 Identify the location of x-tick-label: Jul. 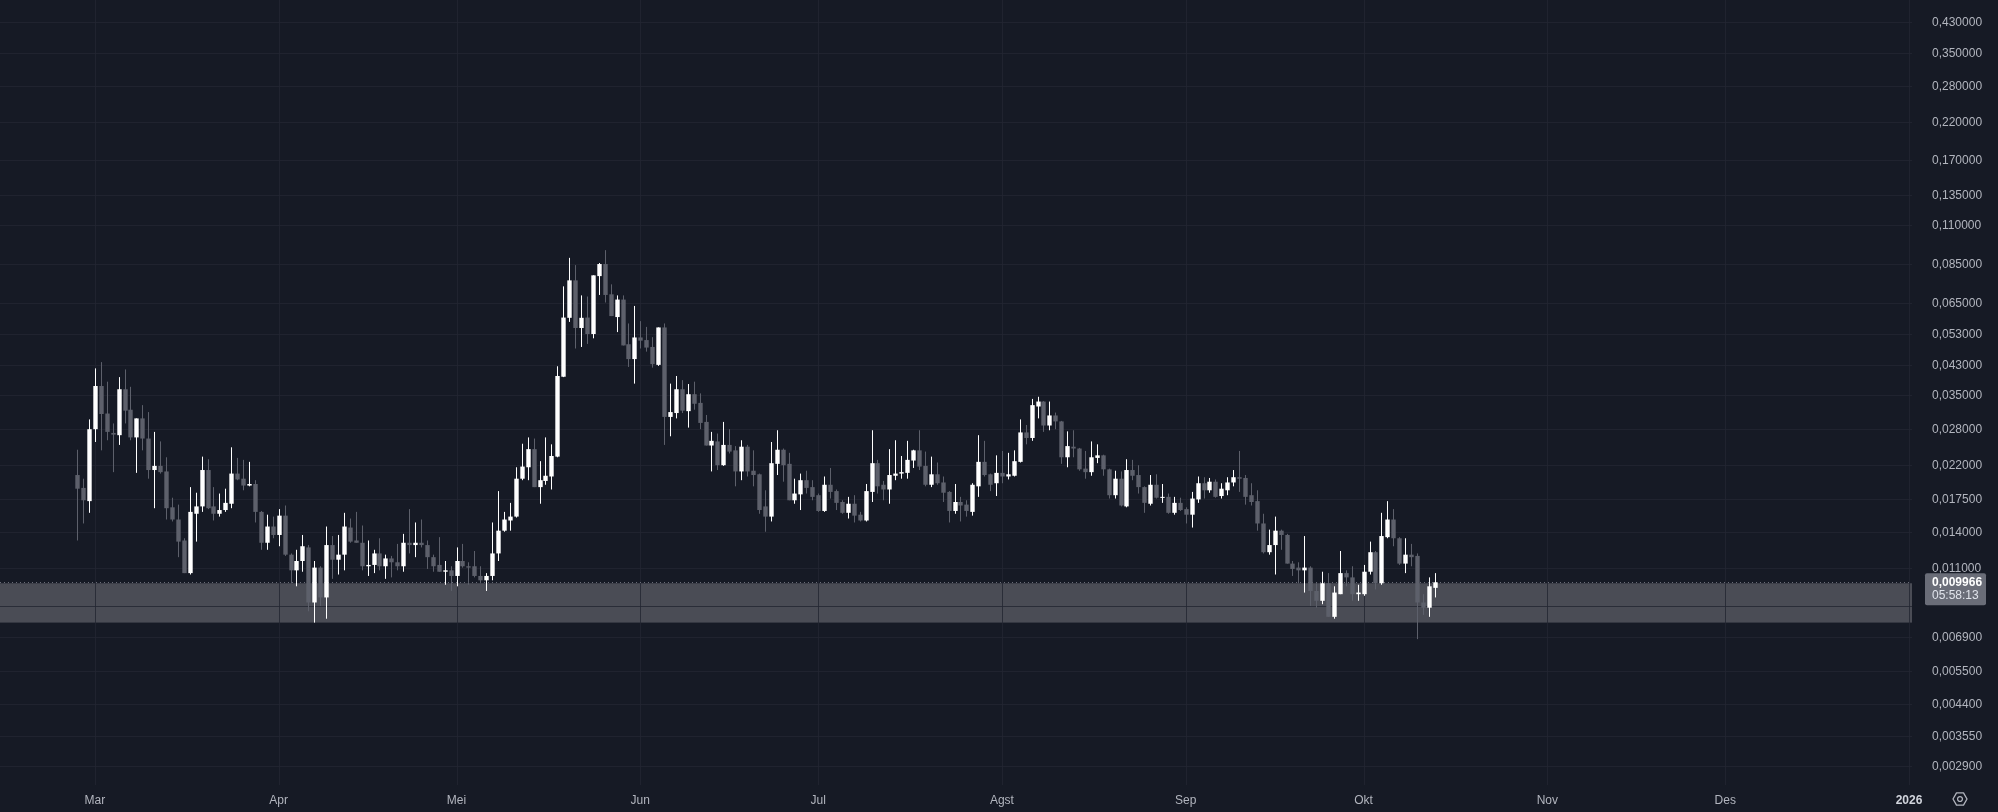
(818, 800).